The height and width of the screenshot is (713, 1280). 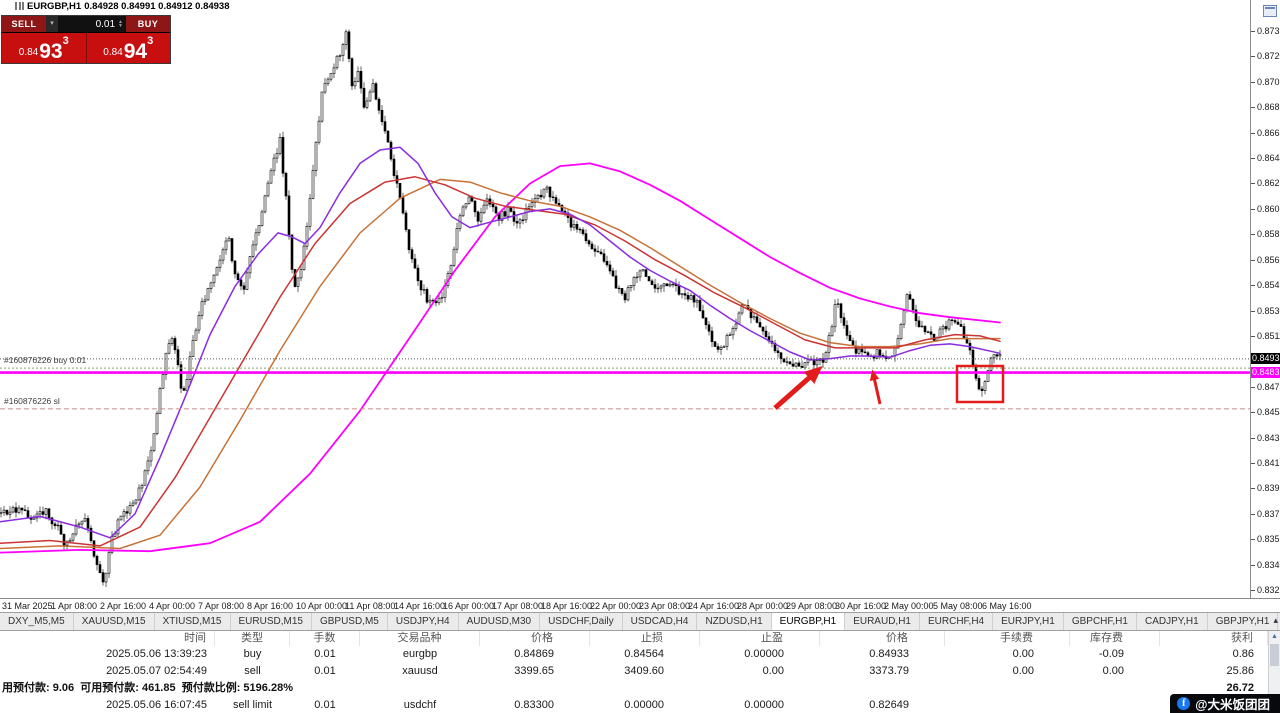 What do you see at coordinates (1274, 655) in the screenshot?
I see `scroll-thumb` at bounding box center [1274, 655].